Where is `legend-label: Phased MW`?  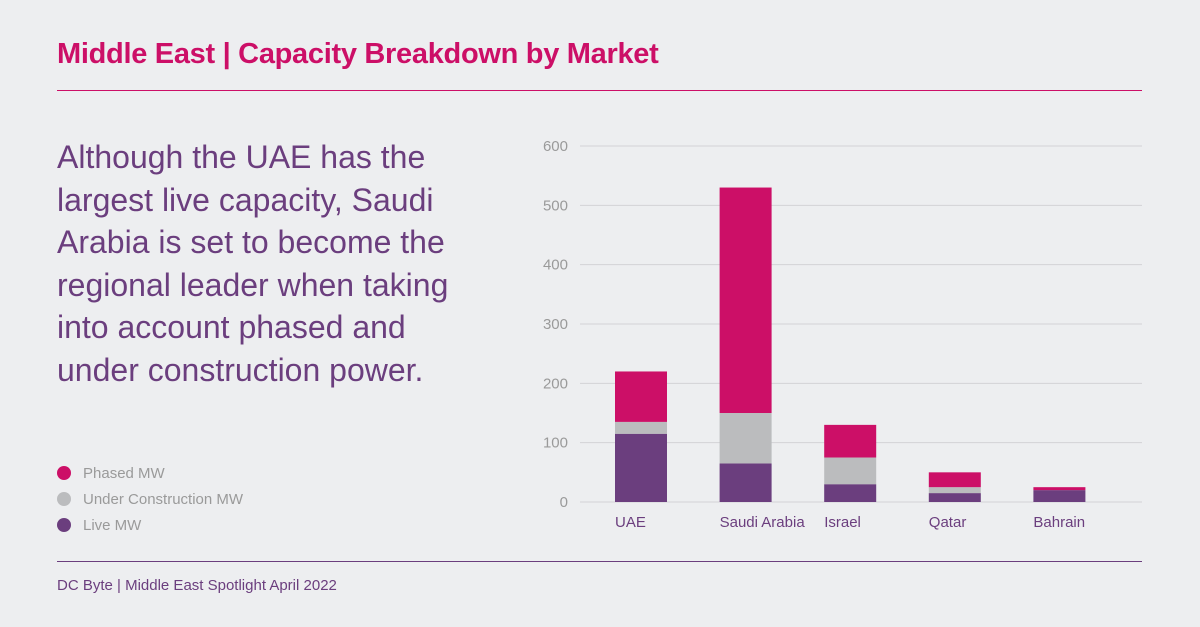 legend-label: Phased MW is located at coordinates (124, 473).